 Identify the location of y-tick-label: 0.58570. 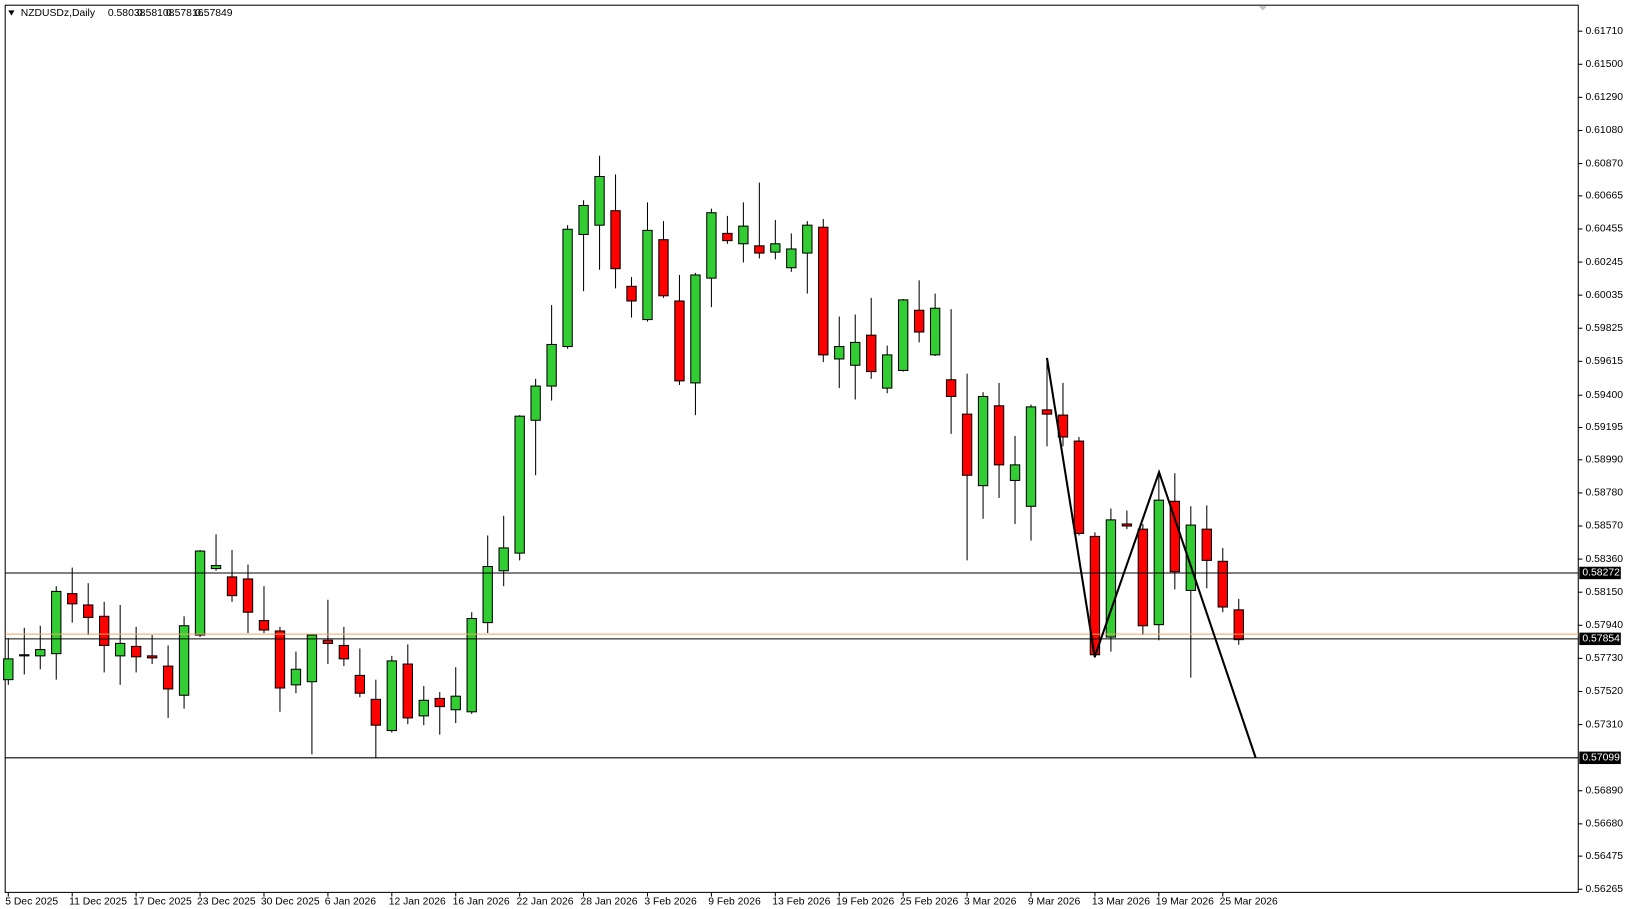
(1605, 526).